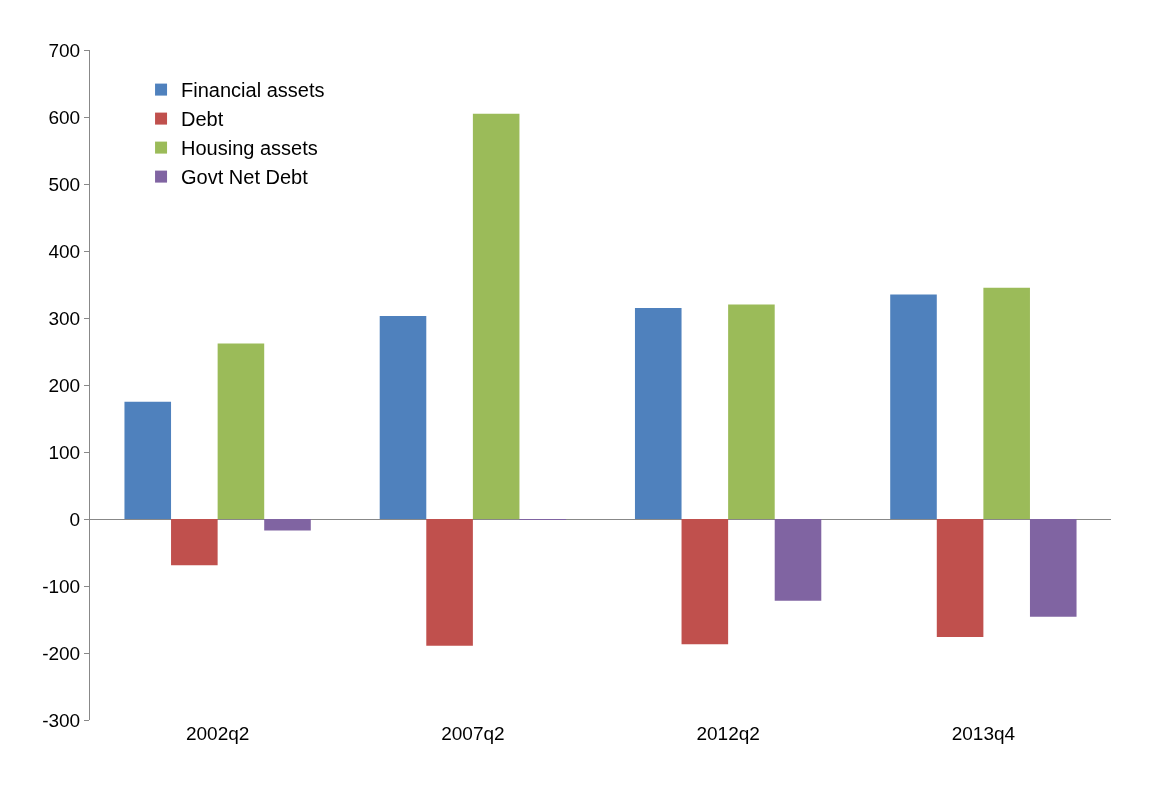 The height and width of the screenshot is (800, 1171). What do you see at coordinates (983, 733) in the screenshot?
I see `x-tick-label: 2013q4` at bounding box center [983, 733].